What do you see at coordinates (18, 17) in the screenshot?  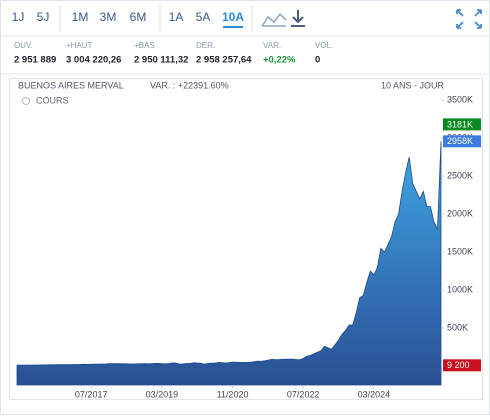 I see `period-button: 1J` at bounding box center [18, 17].